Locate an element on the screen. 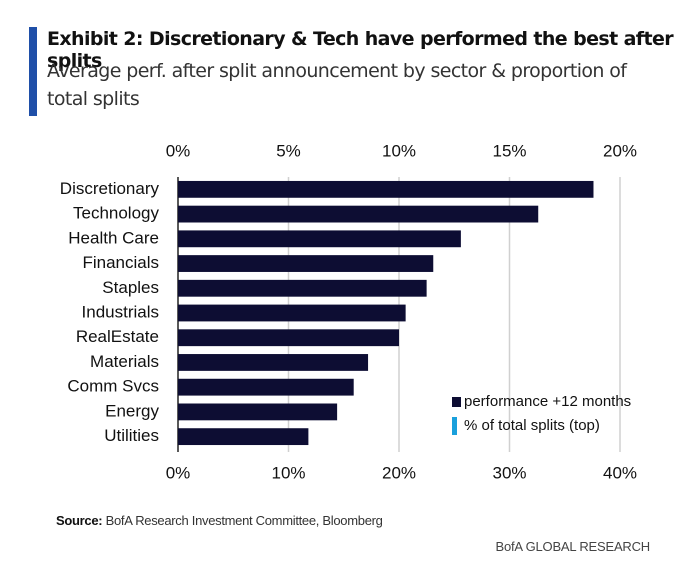 The height and width of the screenshot is (571, 700). footer: BofA GLOBAL RESEARCH is located at coordinates (573, 546).